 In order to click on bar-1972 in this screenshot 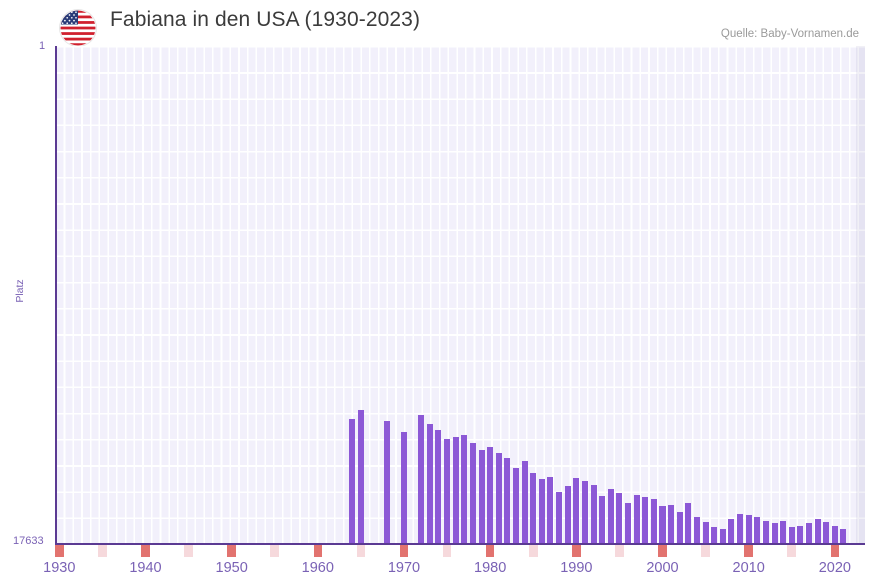, I will do `click(421, 479)`.